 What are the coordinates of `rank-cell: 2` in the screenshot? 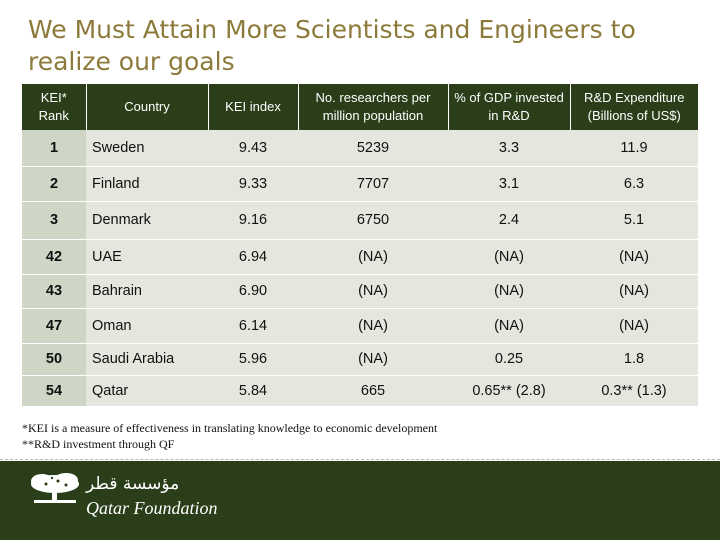 It's located at (54, 184).